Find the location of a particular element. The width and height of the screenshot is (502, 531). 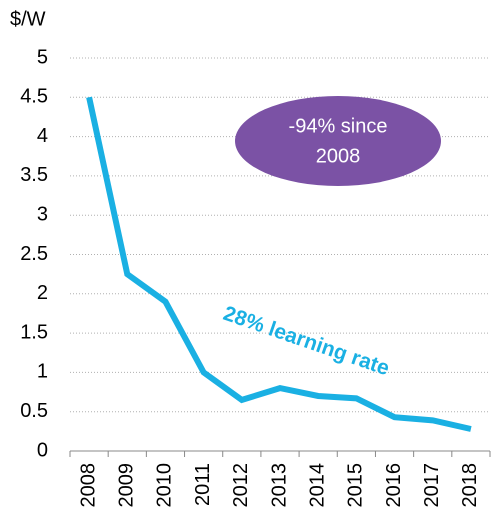

y-tick-label: 0.5 is located at coordinates (34, 411).